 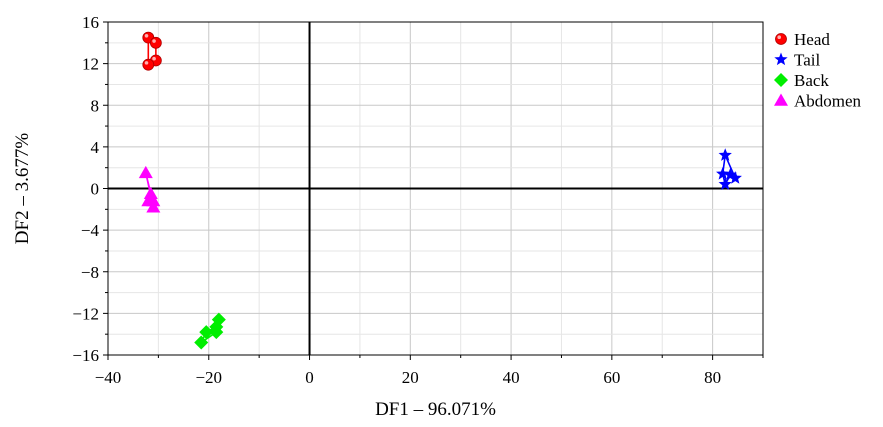 I want to click on y-tick-label: −16, so click(x=85, y=355).